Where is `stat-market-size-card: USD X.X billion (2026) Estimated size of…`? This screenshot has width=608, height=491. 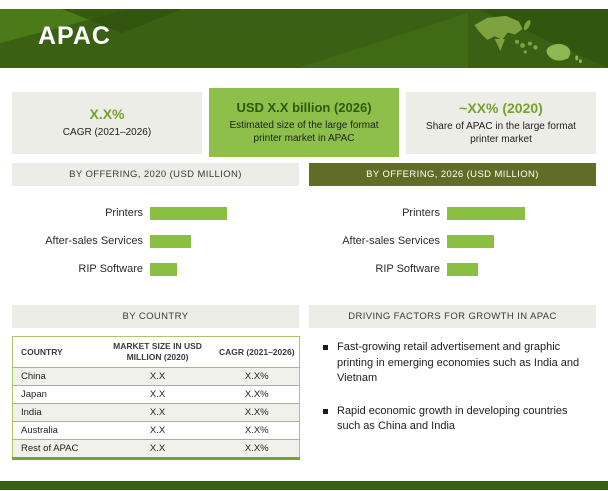
stat-market-size-card: USD X.X billion (2026) Estimated size of… is located at coordinates (304, 122).